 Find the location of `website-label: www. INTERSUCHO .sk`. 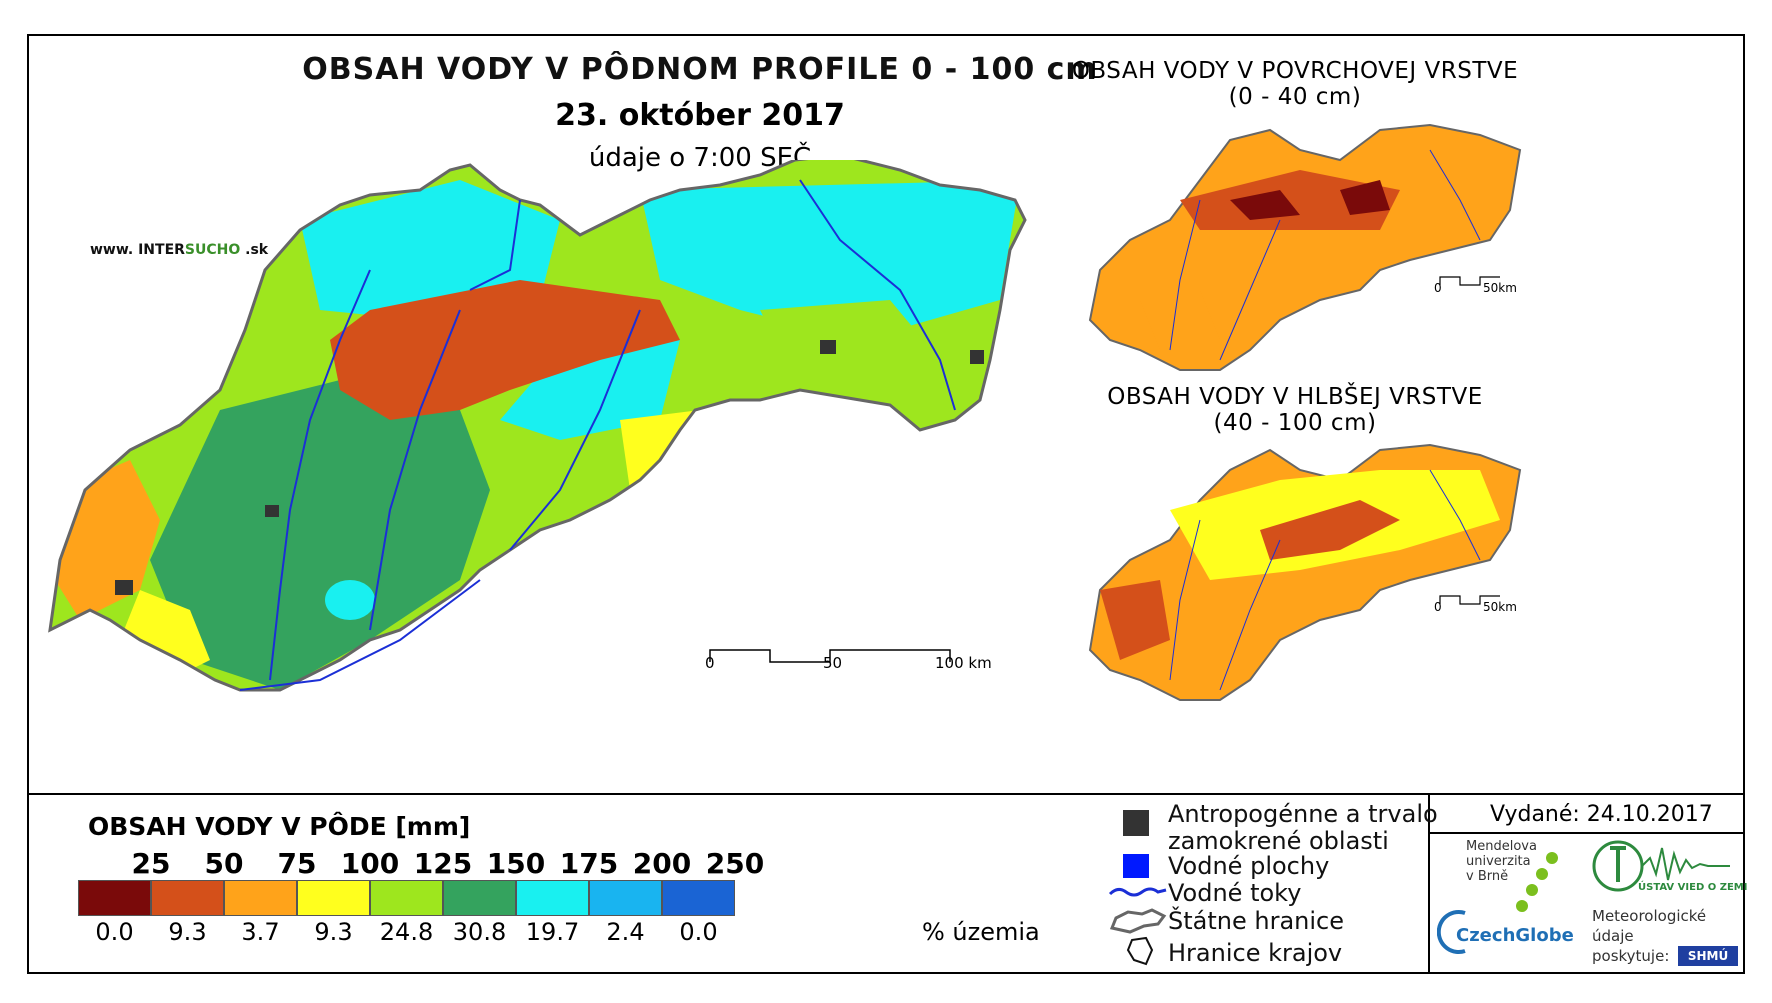

website-label: www. INTERSUCHO .sk is located at coordinates (179, 250).